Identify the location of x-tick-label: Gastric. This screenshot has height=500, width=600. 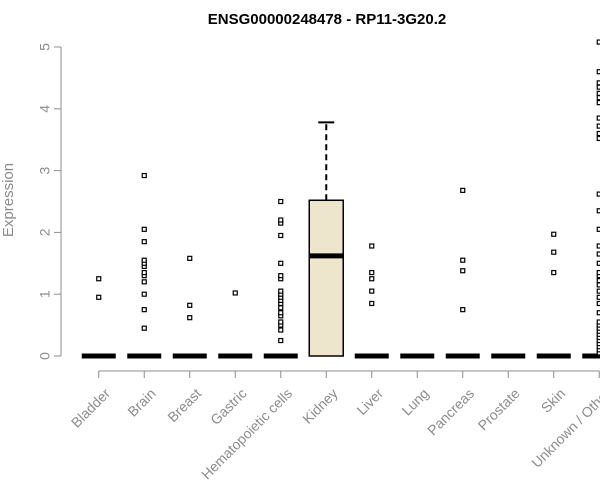
(228, 406).